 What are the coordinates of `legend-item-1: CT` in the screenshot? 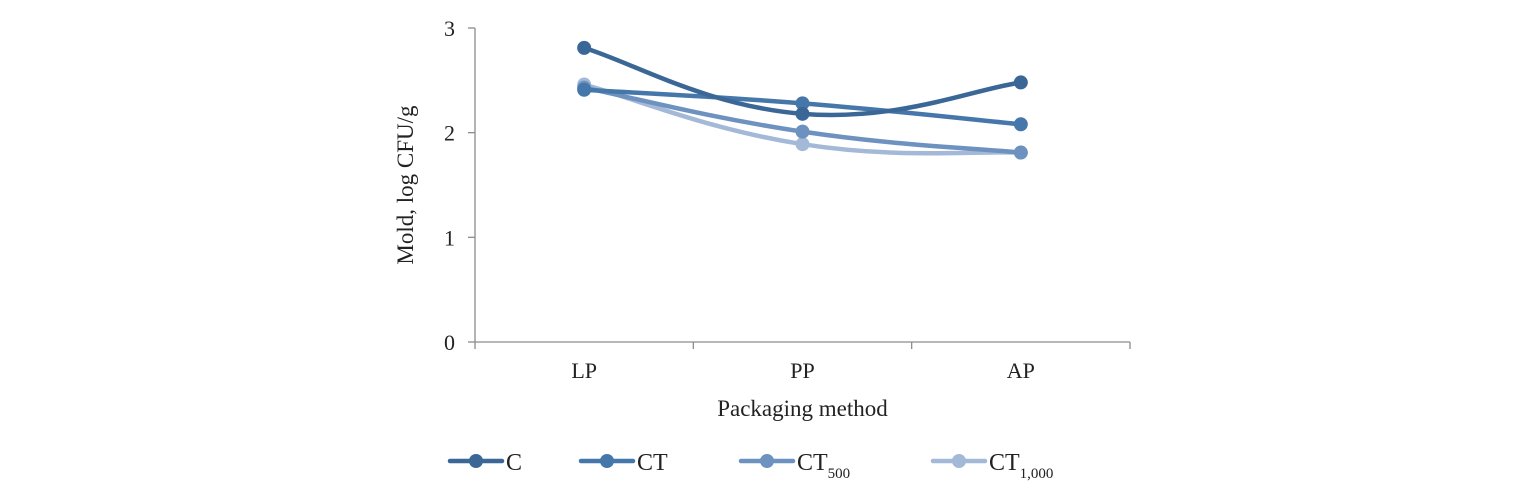 It's located at (623, 463).